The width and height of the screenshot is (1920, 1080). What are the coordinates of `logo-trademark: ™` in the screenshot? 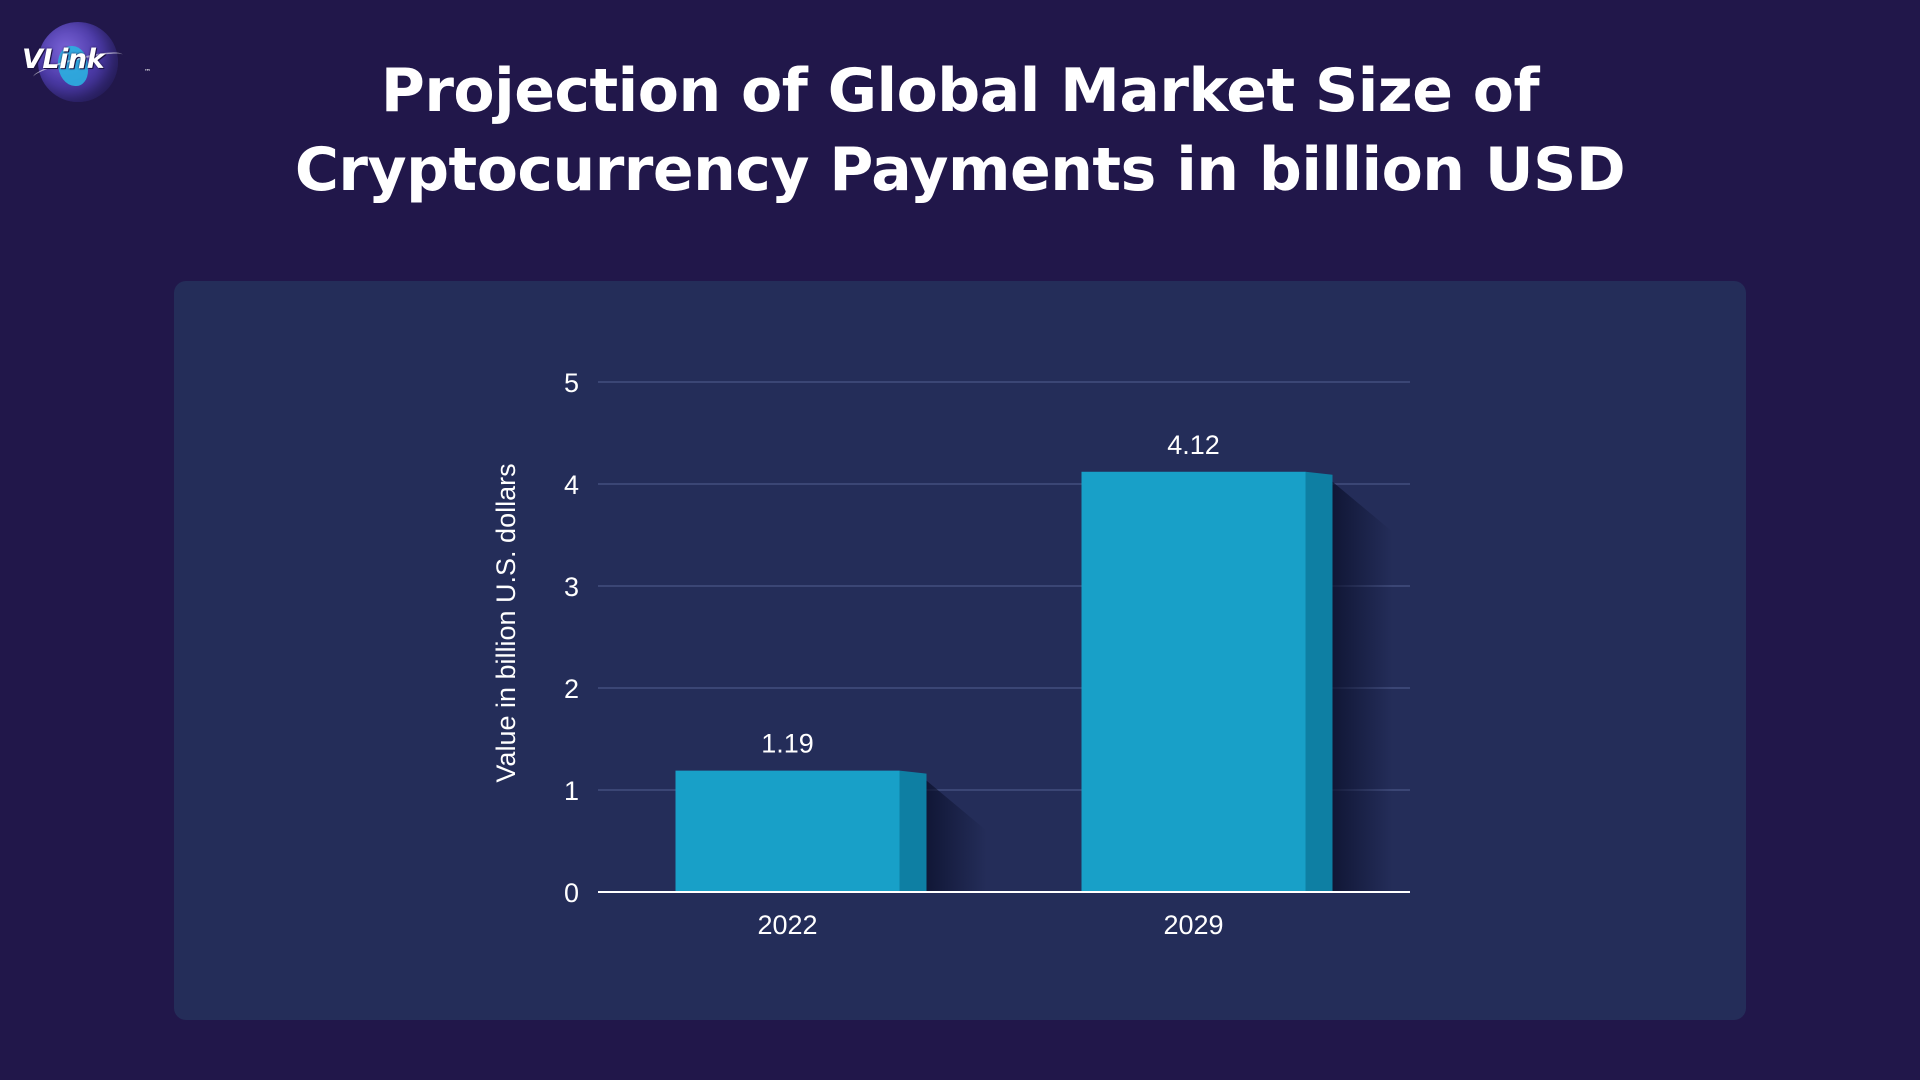 It's located at (147, 72).